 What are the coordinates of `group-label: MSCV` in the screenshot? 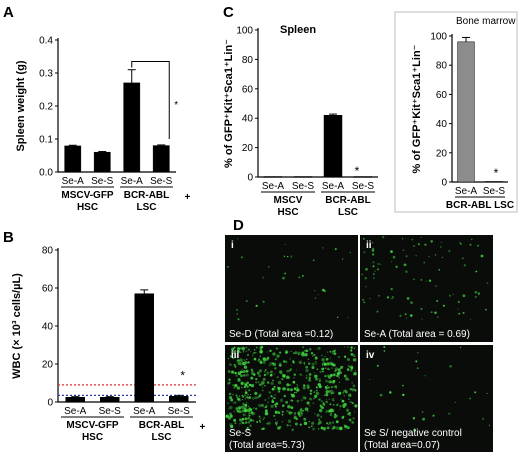 It's located at (288, 200).